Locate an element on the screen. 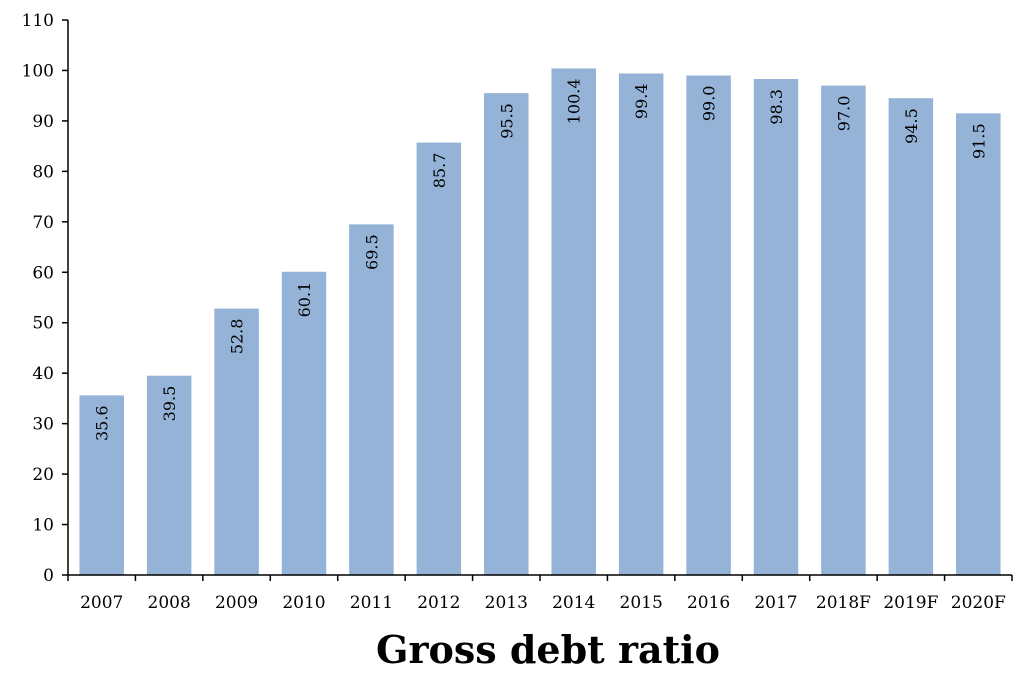  x-tick-label: 2011 is located at coordinates (371, 603).